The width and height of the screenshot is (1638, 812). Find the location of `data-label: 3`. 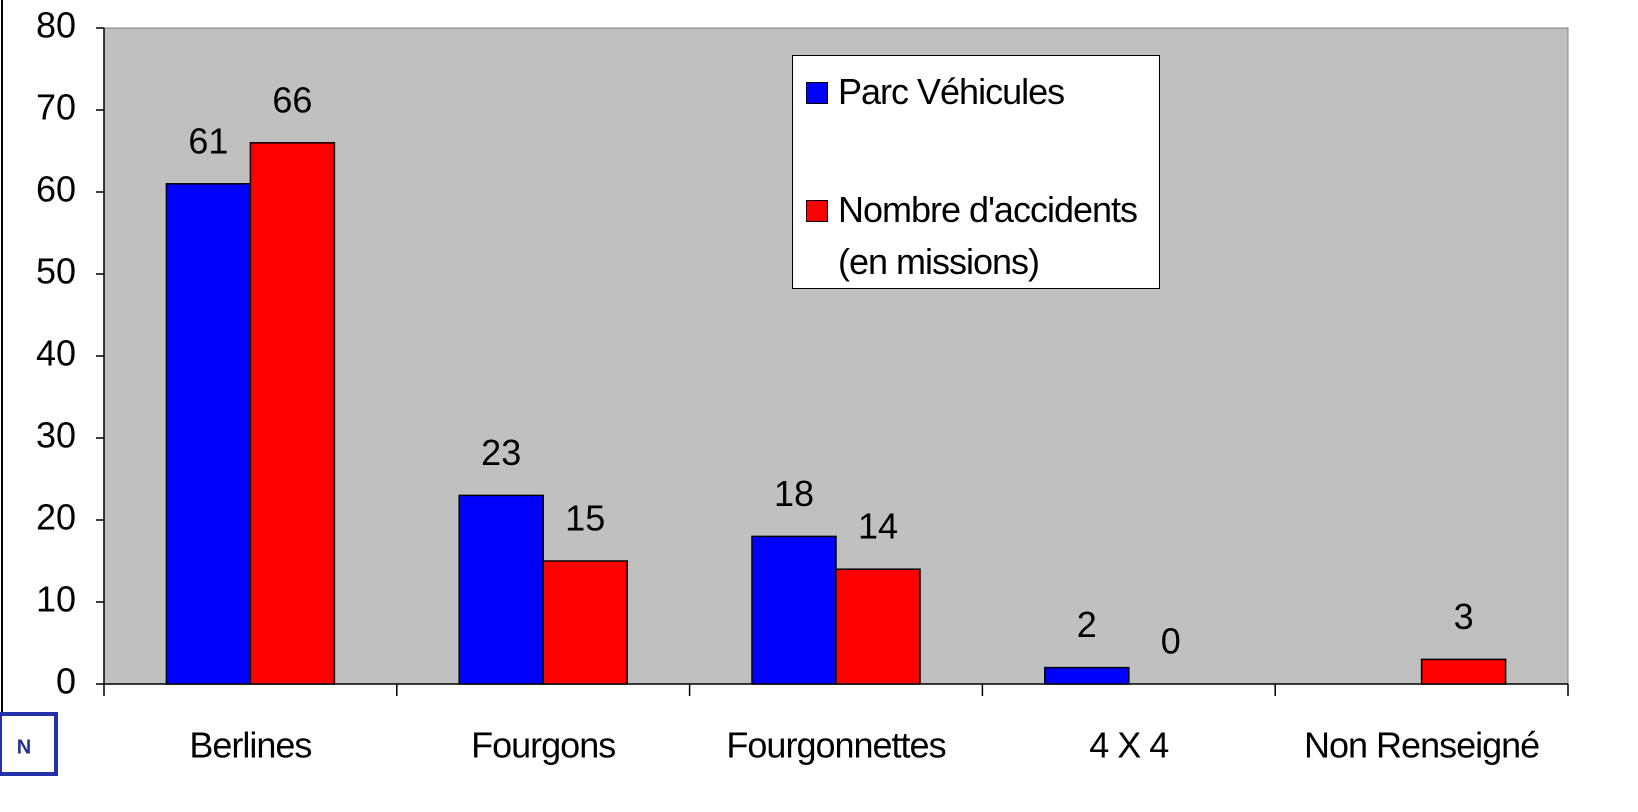

data-label: 3 is located at coordinates (1464, 616).